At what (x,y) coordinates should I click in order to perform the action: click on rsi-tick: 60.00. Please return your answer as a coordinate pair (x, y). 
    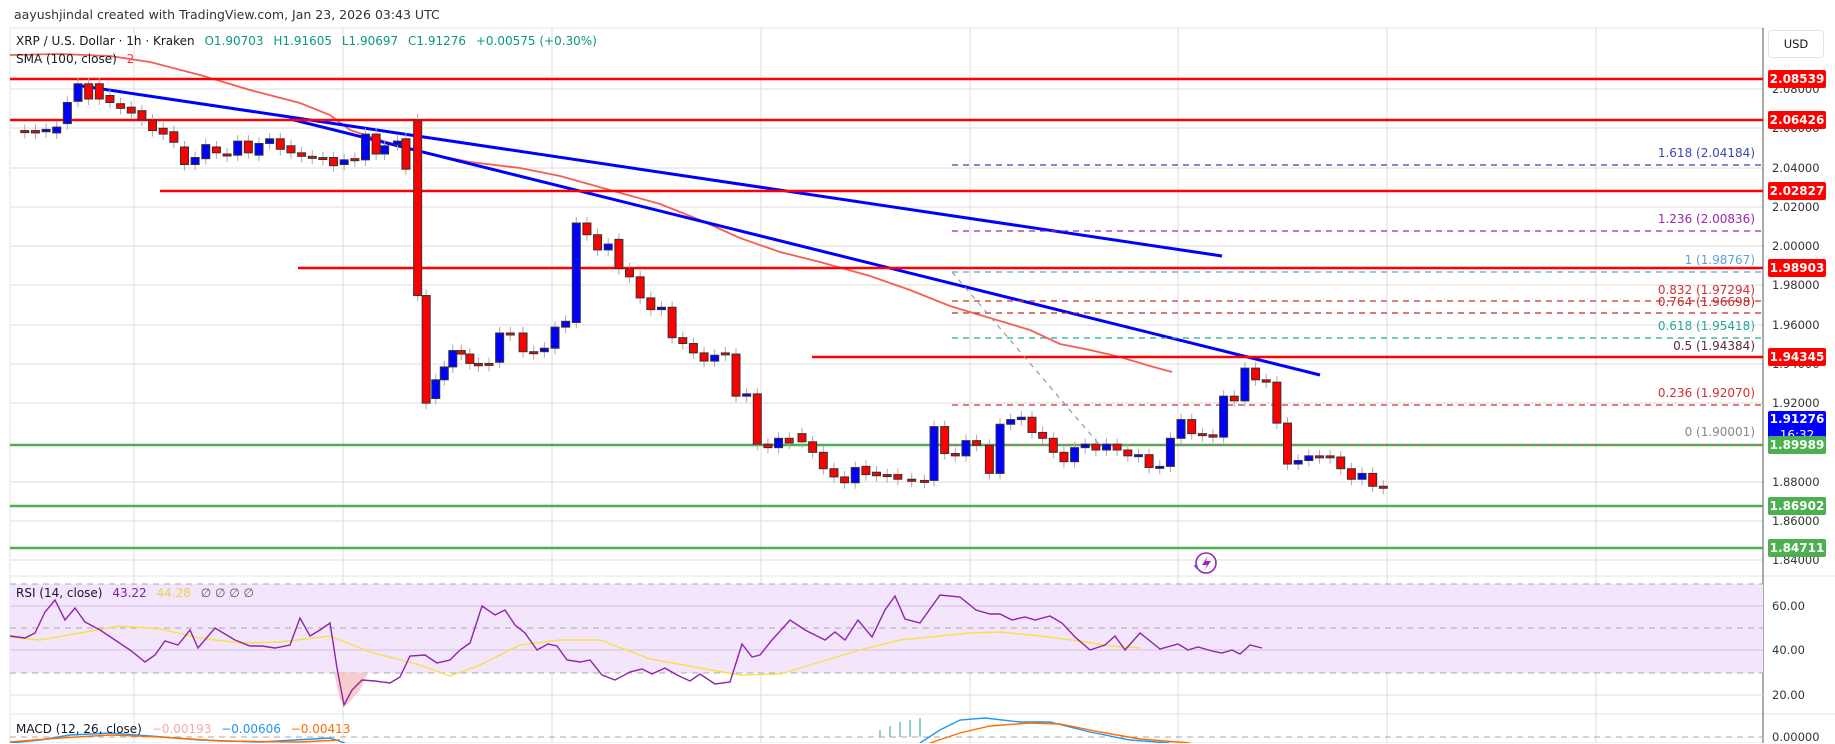
    Looking at the image, I should click on (1788, 606).